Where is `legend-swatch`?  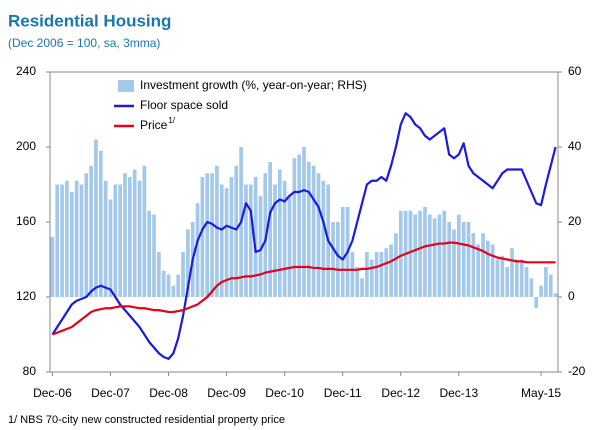
legend-swatch is located at coordinates (126, 86).